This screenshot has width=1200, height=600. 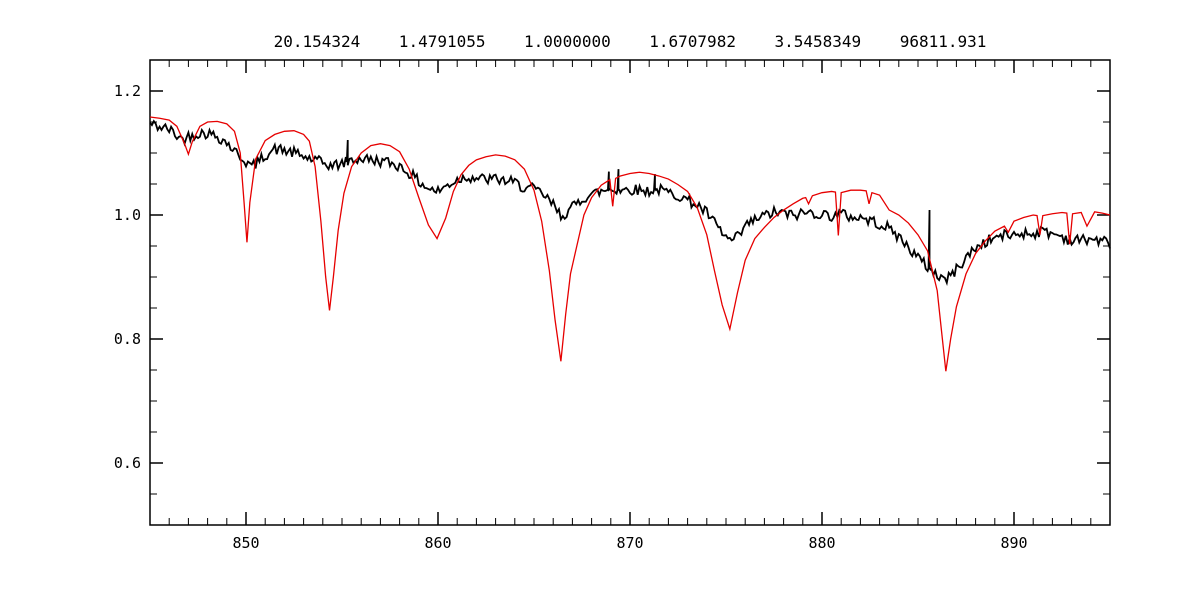 What do you see at coordinates (127, 91) in the screenshot?
I see `y-tick-label: 1.2` at bounding box center [127, 91].